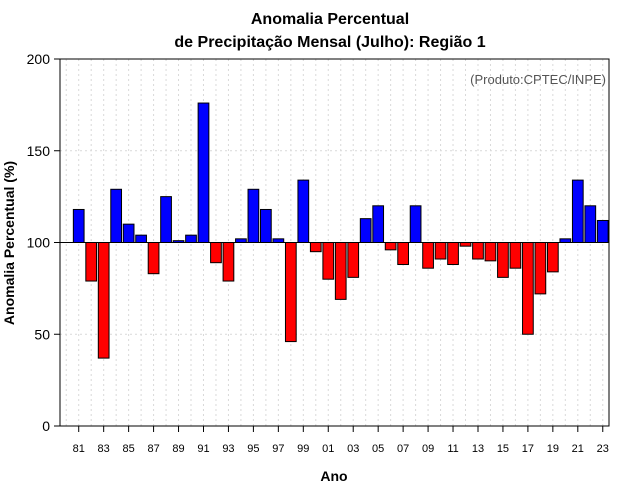 The image size is (640, 500). I want to click on x-tick-label: 99, so click(303, 449).